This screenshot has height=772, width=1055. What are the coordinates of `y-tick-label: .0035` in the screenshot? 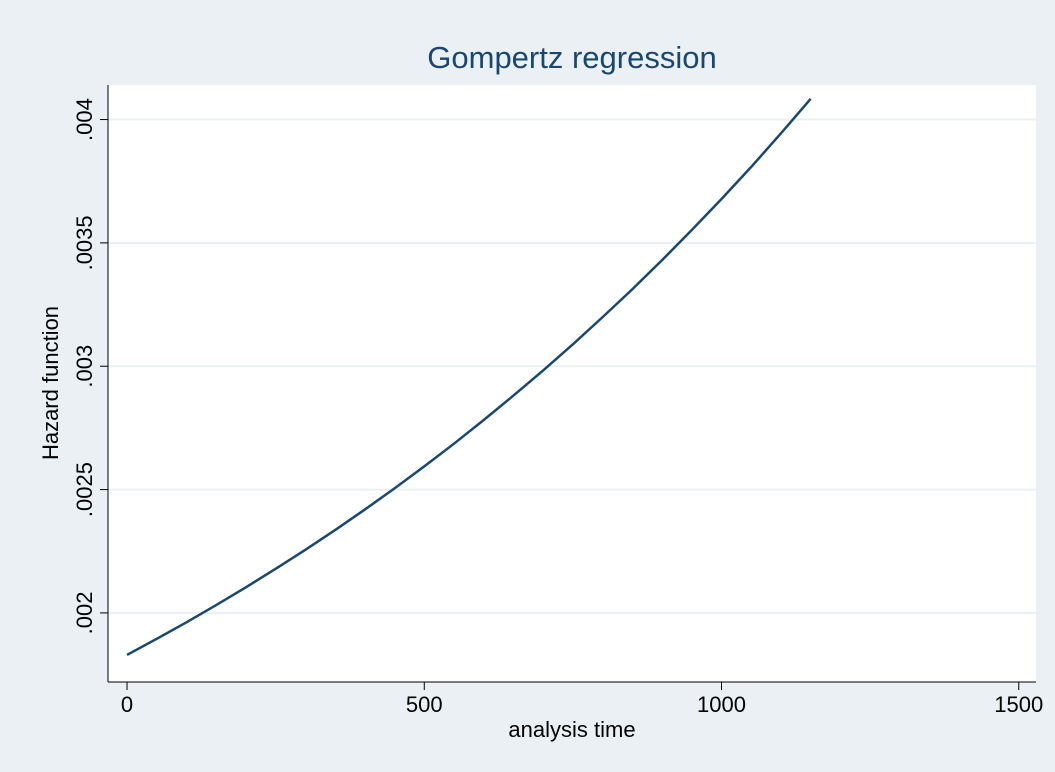 It's located at (84, 242).